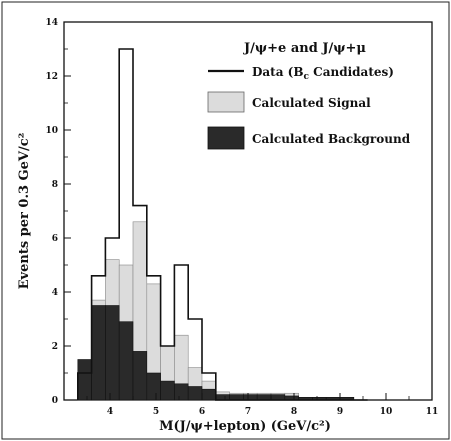 This screenshot has width=451, height=441. I want to click on chart-title: J/ψ+e and J/ψ+μ, so click(304, 48).